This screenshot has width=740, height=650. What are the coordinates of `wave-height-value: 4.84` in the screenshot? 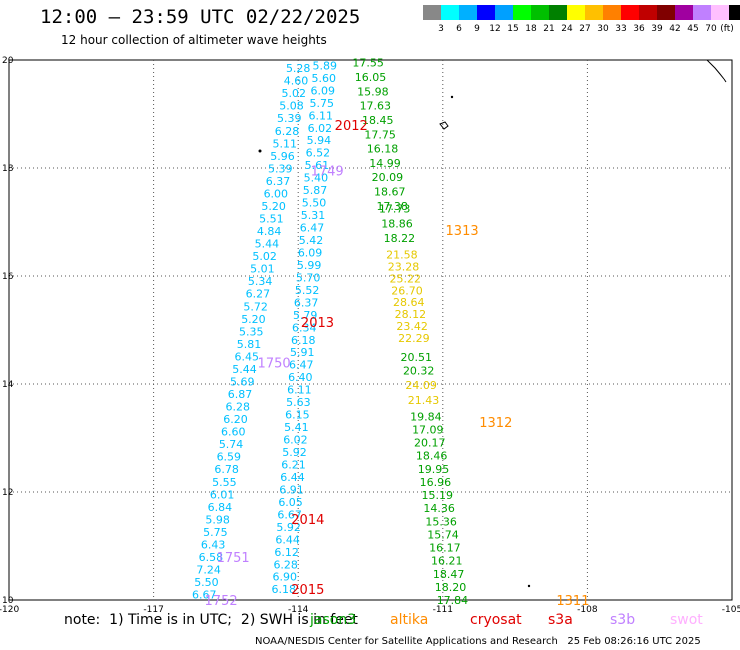 It's located at (269, 231).